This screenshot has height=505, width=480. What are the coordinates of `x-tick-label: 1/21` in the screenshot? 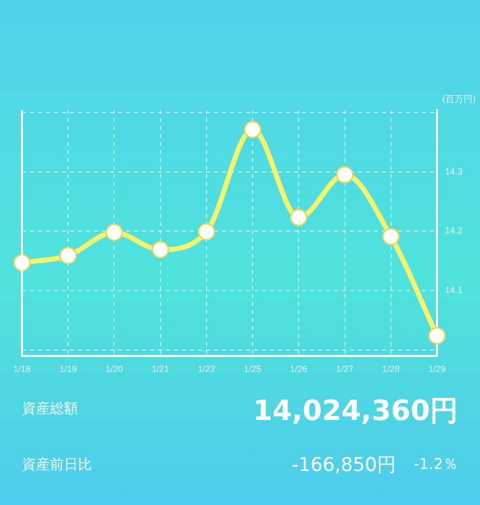 It's located at (161, 369).